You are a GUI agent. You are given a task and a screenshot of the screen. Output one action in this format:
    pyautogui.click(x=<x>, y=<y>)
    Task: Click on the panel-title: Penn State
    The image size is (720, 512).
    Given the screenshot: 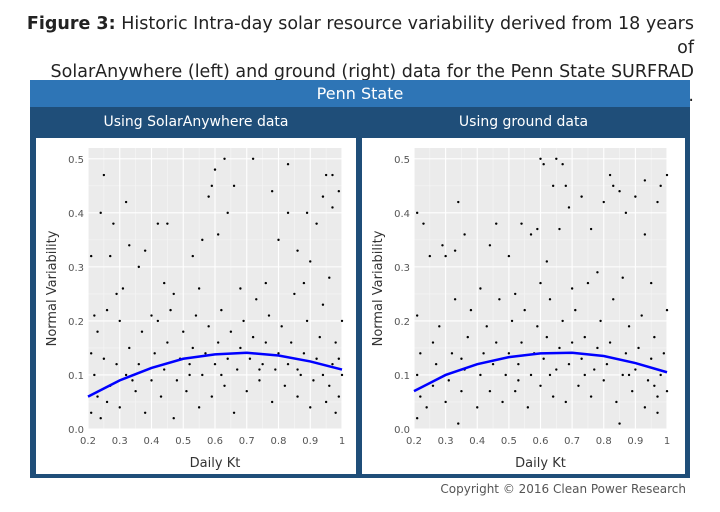 What is the action you would take?
    pyautogui.click(x=360, y=93)
    